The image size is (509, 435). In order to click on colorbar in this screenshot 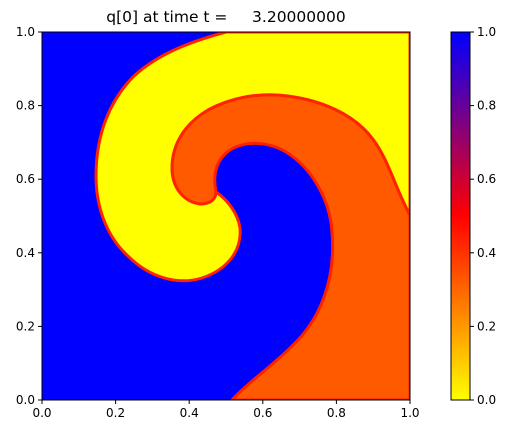, I will do `click(460, 216)`.